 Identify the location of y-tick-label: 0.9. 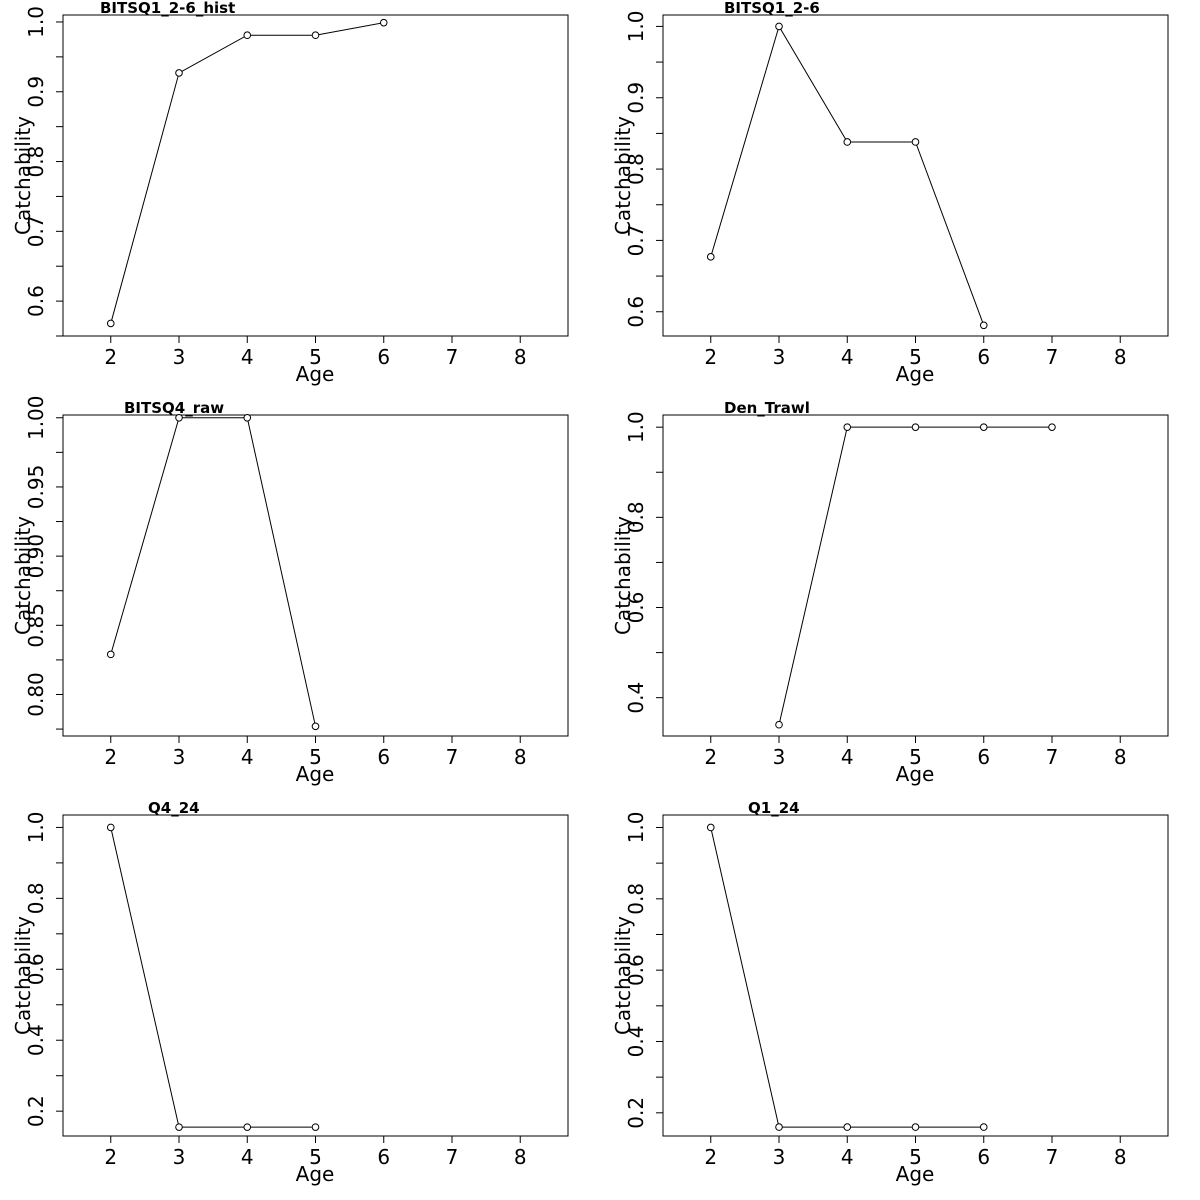
(36, 92).